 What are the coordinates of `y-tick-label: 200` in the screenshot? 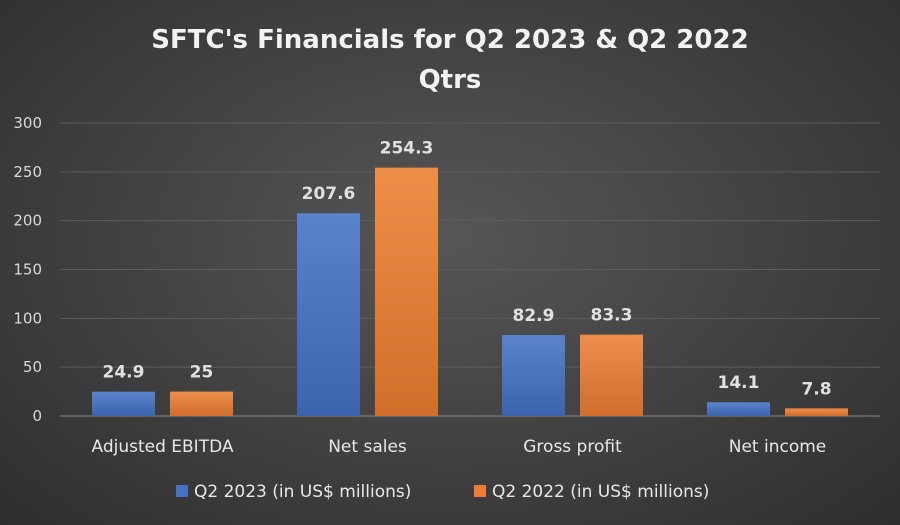 It's located at (27, 221).